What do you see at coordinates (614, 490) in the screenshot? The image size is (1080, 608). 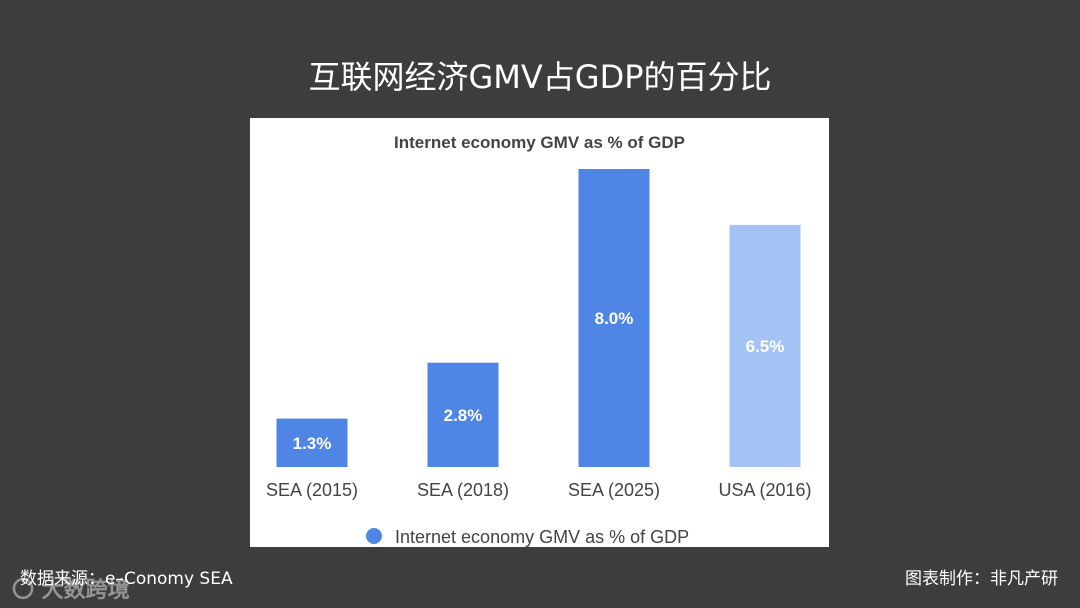 I see `x-tick-label: SEA (2025)` at bounding box center [614, 490].